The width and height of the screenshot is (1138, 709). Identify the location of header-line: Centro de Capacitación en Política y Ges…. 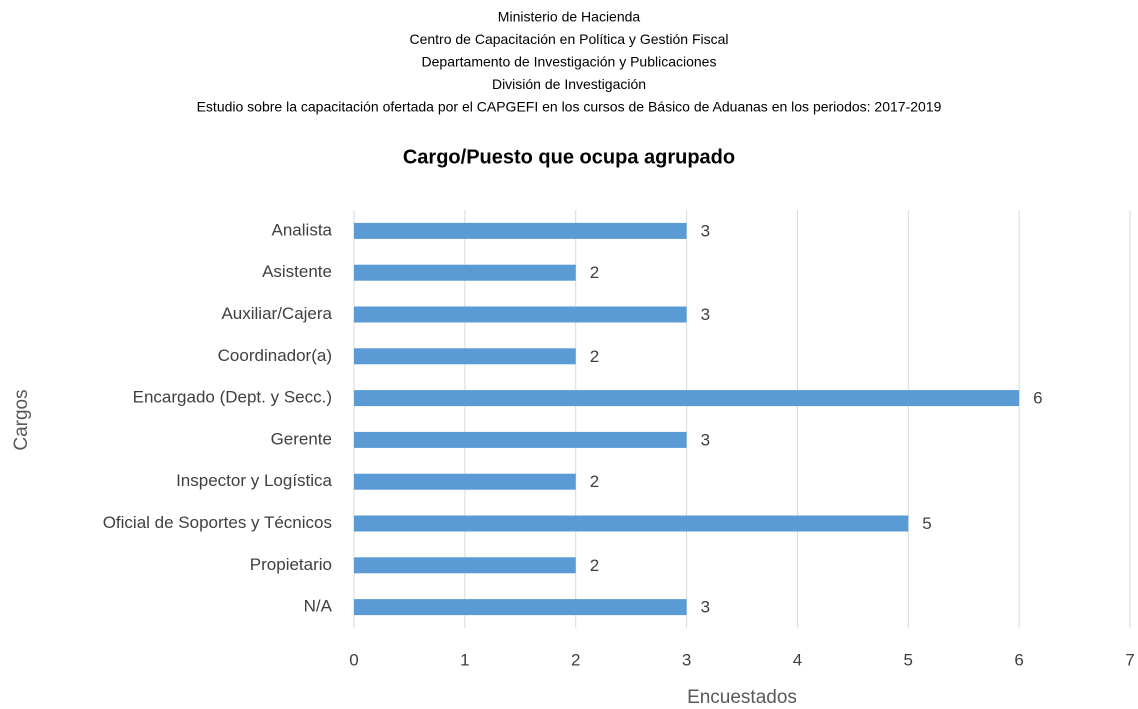
(568, 39).